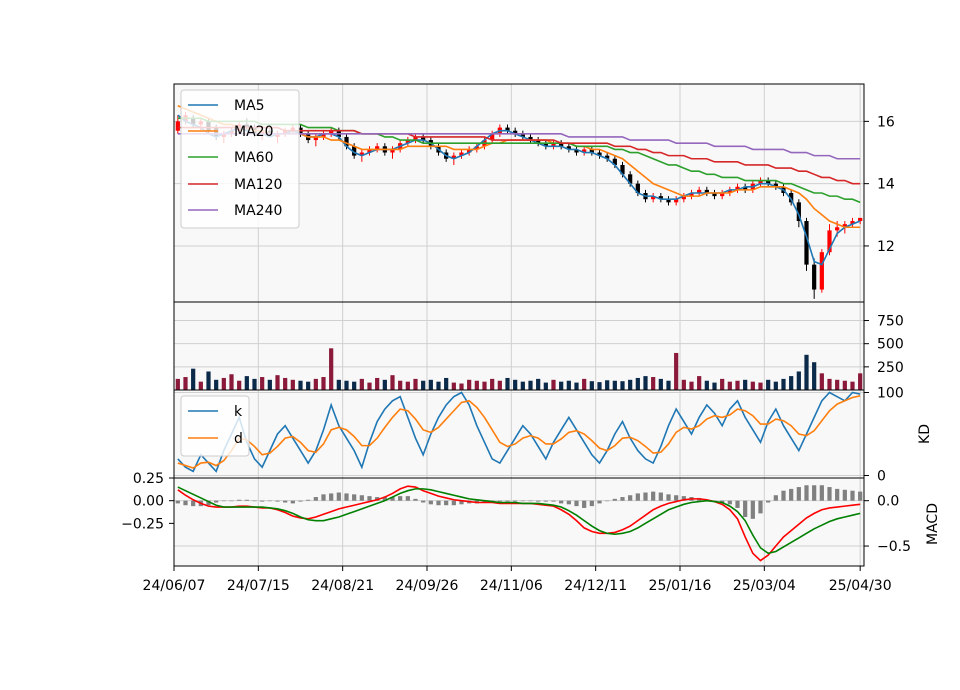 This screenshot has width=960, height=690. What do you see at coordinates (148, 502) in the screenshot?
I see `macd-left-y-tick-label: 0.00` at bounding box center [148, 502].